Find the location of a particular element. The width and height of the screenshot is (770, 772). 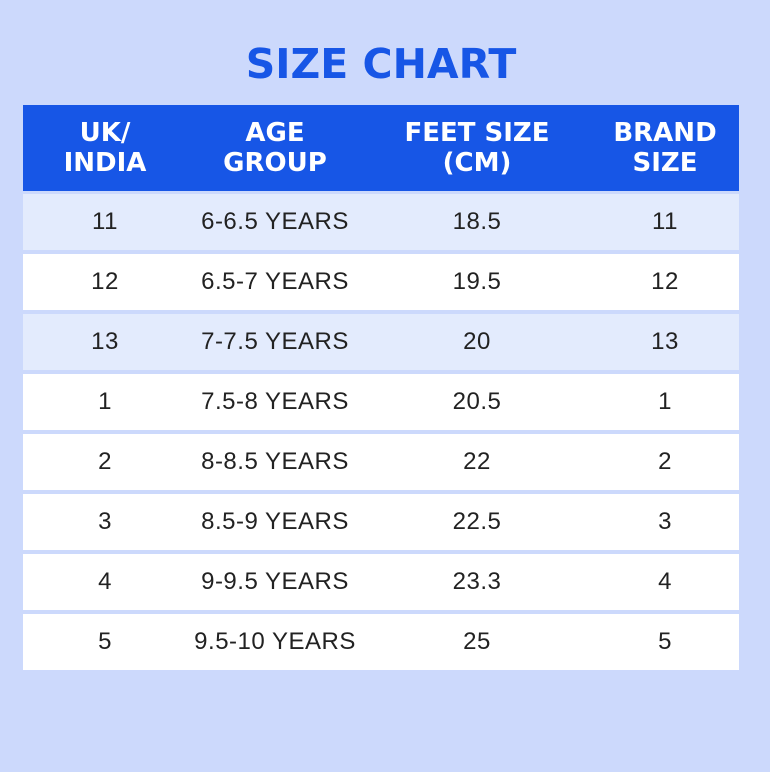

cell-uk-india: 3 is located at coordinates (105, 521).